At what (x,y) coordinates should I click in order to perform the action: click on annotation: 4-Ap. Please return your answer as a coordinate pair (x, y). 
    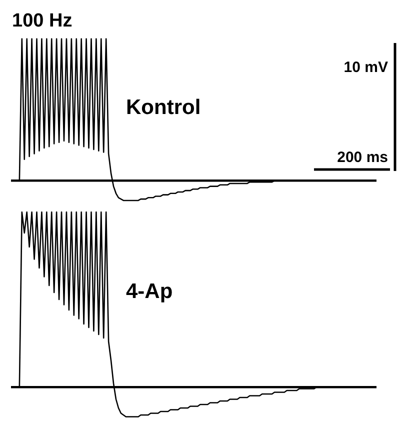
    Looking at the image, I should click on (149, 291).